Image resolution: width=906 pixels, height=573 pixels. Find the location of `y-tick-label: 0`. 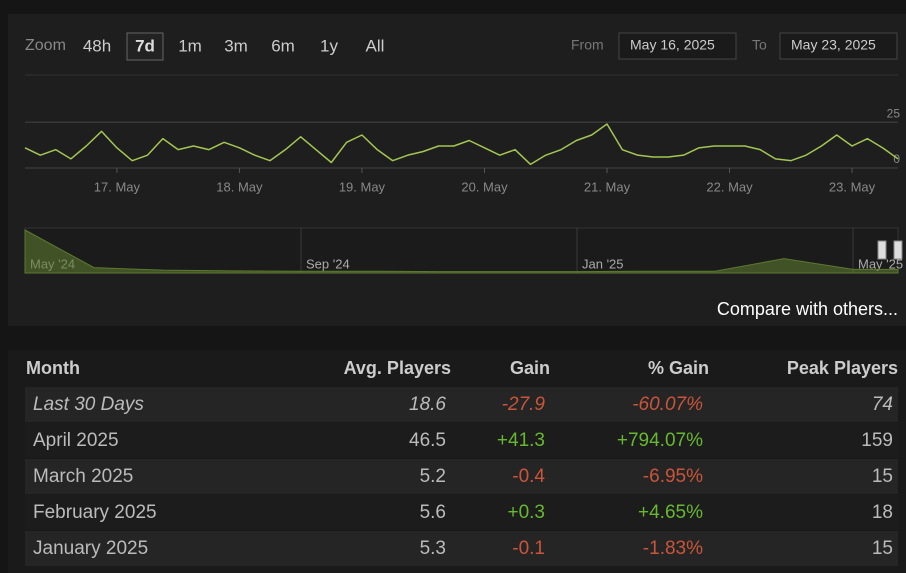

y-tick-label: 0 is located at coordinates (896, 159).